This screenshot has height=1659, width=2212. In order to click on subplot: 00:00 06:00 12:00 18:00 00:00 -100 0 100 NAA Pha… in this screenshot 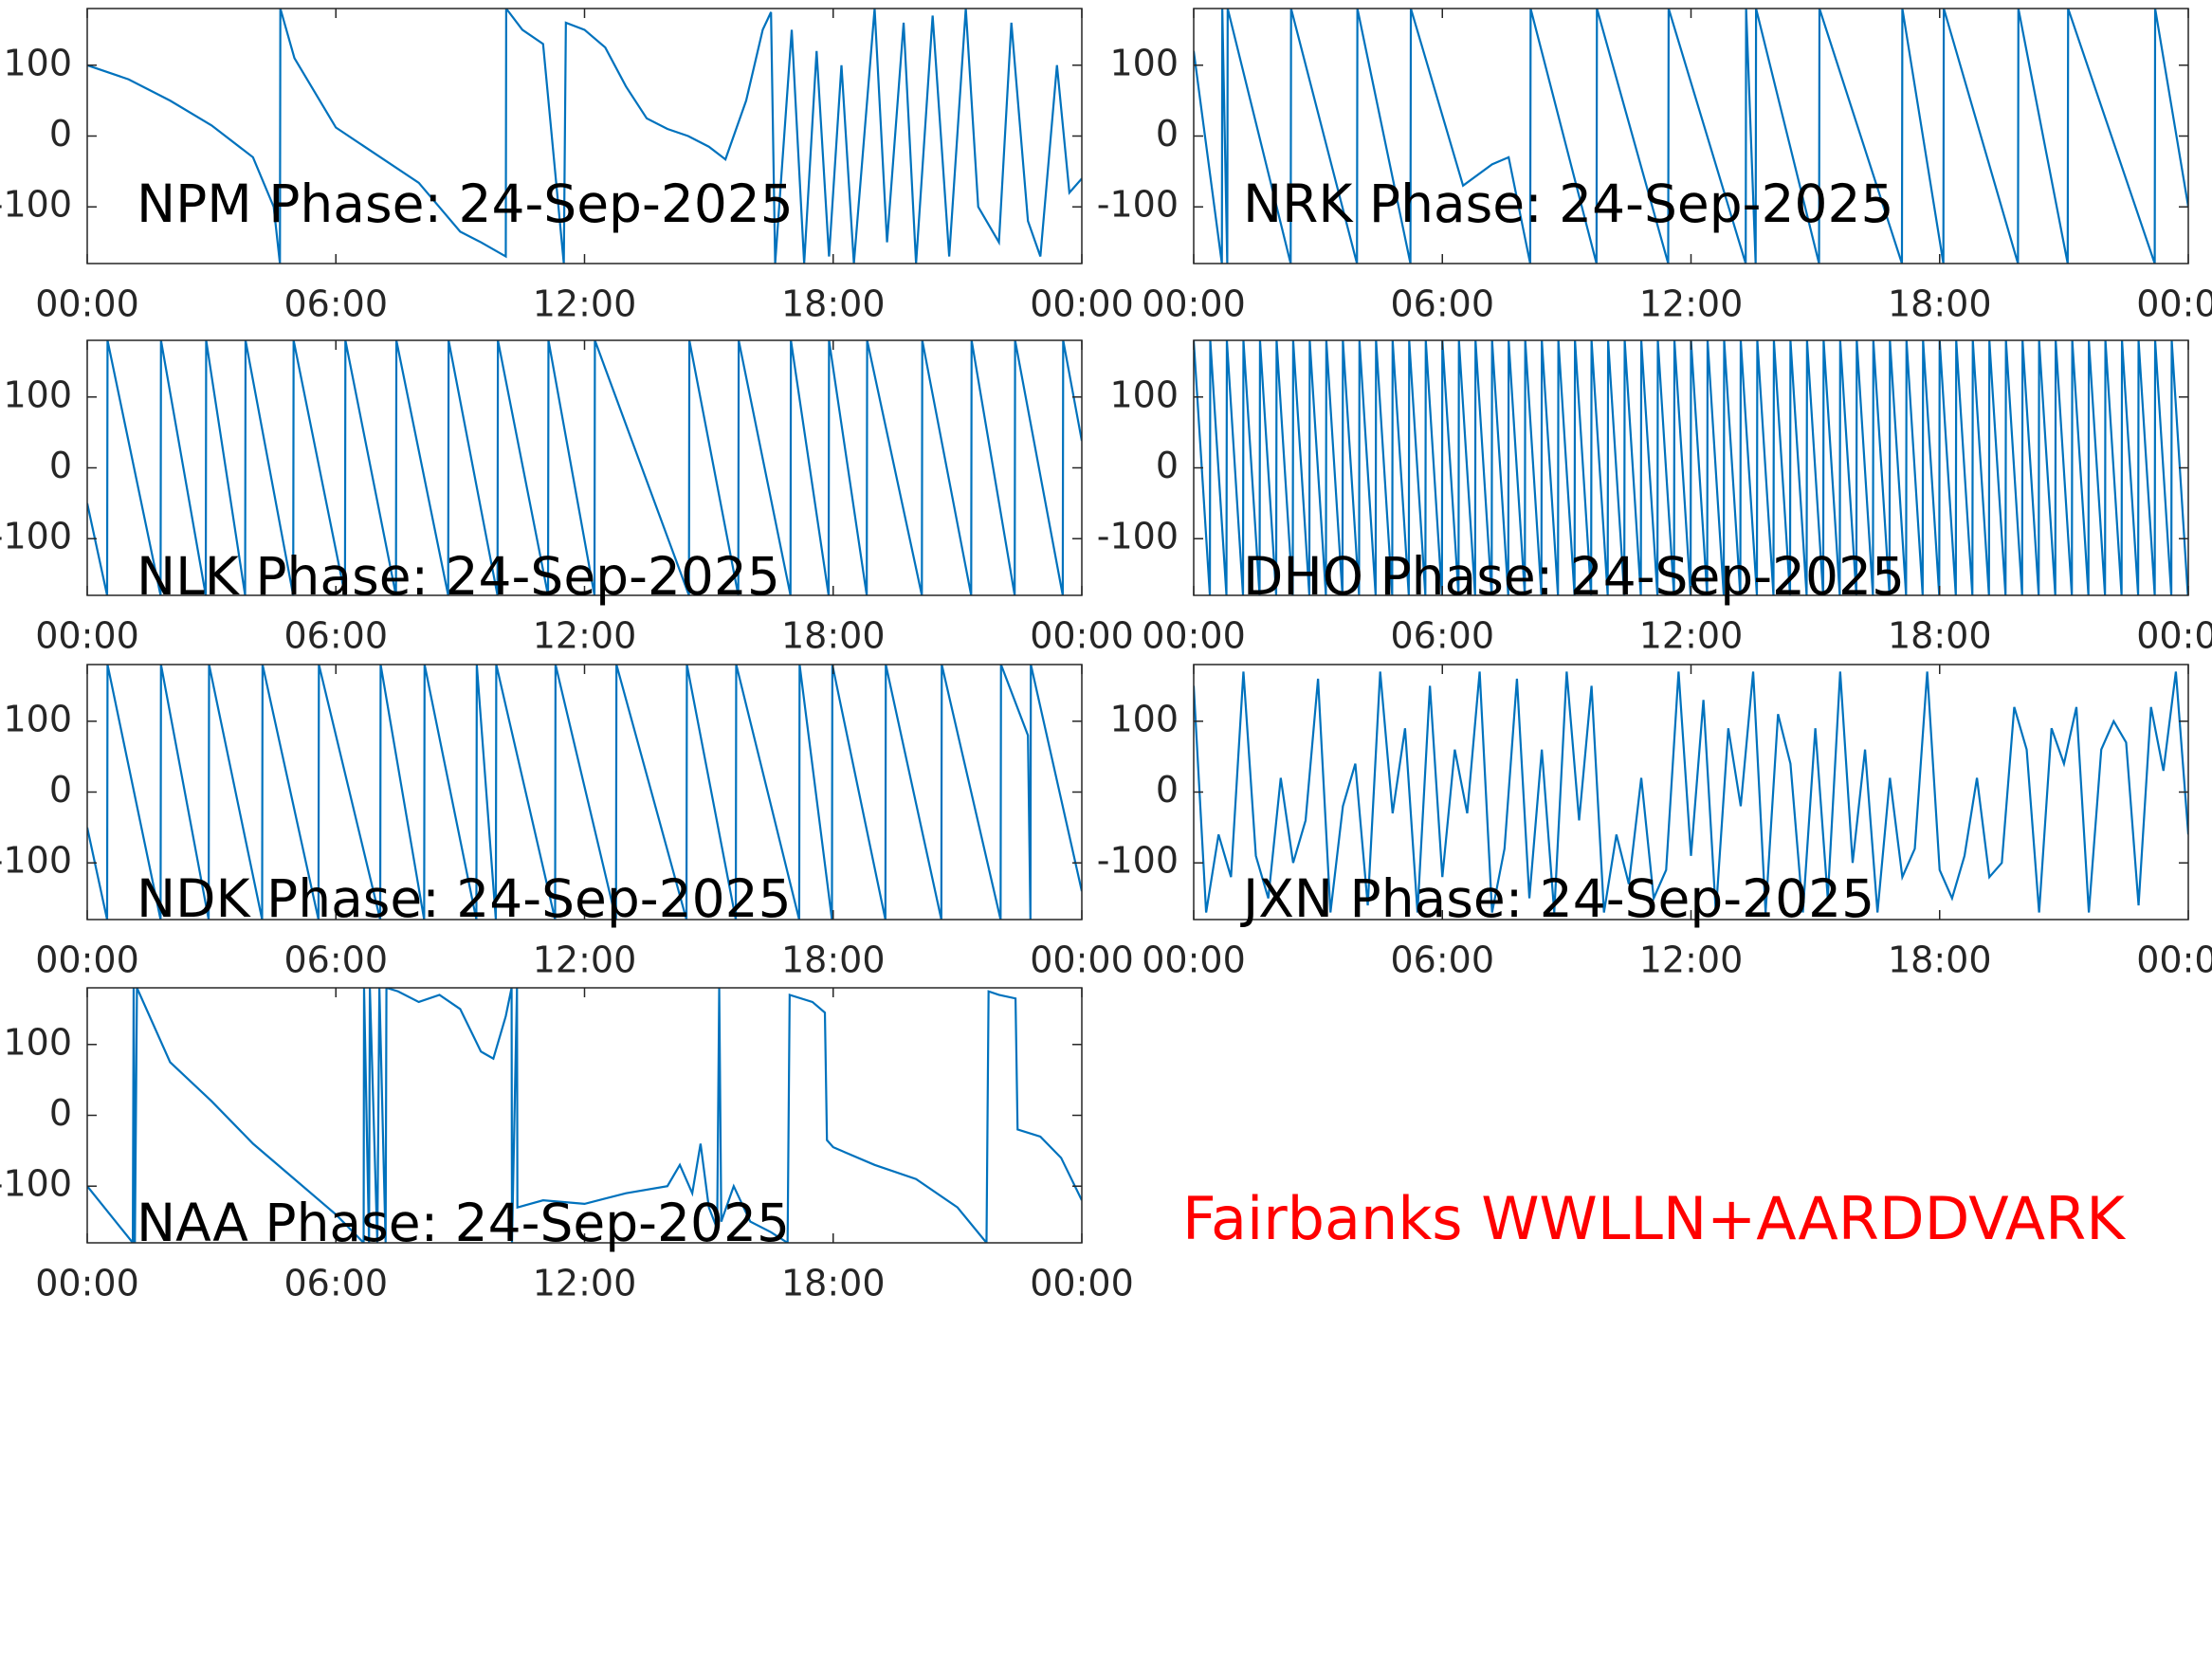, I will do `click(567, 1145)`.